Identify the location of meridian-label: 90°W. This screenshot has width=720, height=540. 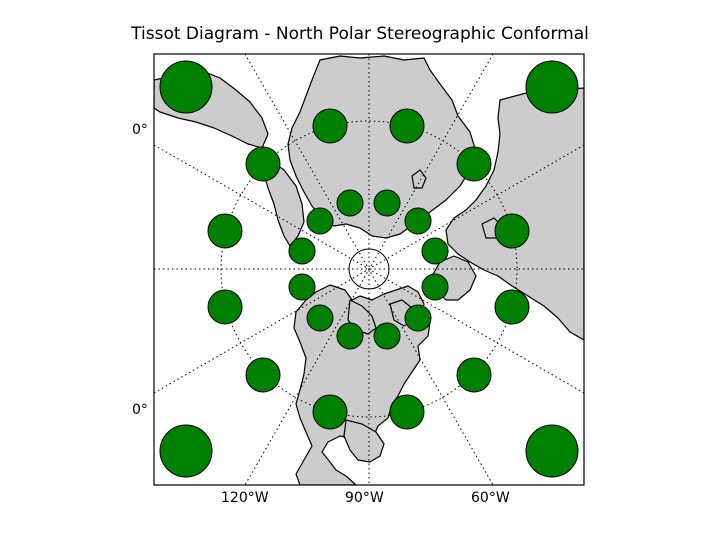
(364, 498).